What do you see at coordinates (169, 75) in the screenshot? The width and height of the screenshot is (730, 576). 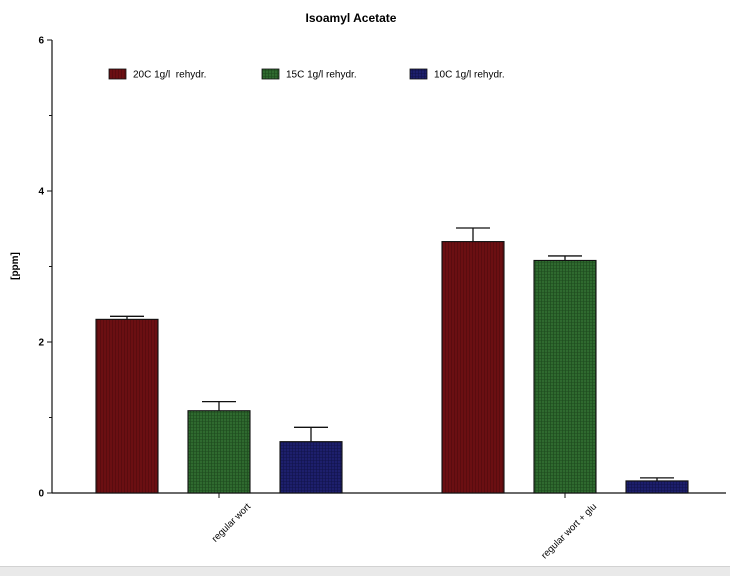 I see `legend-entry: 20C 1g/l rehydr.` at bounding box center [169, 75].